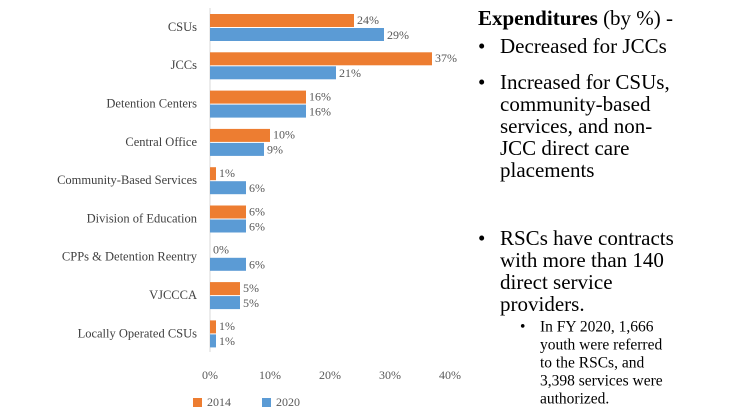  What do you see at coordinates (542, 304) in the screenshot?
I see `bullet-line: providers.` at bounding box center [542, 304].